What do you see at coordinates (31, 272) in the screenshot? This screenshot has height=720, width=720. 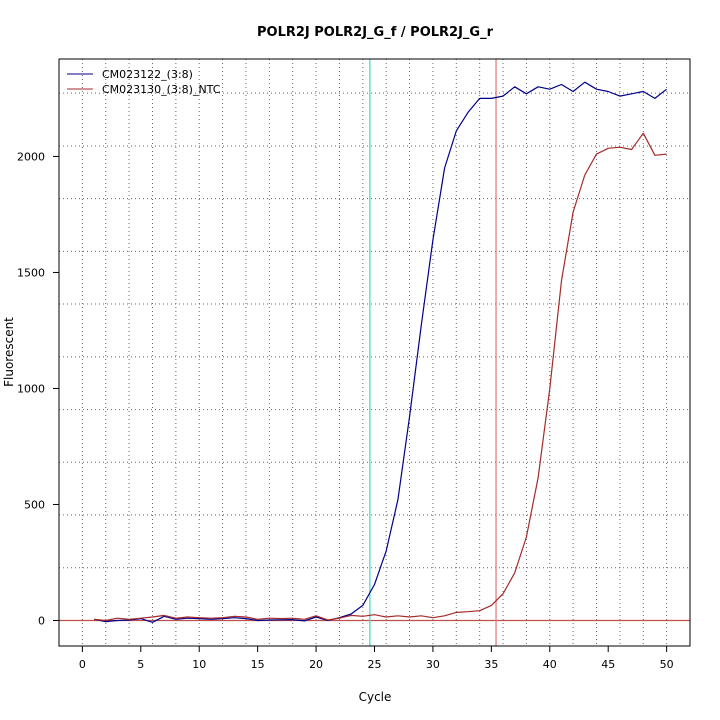 I see `y-tick-label: 1500` at bounding box center [31, 272].